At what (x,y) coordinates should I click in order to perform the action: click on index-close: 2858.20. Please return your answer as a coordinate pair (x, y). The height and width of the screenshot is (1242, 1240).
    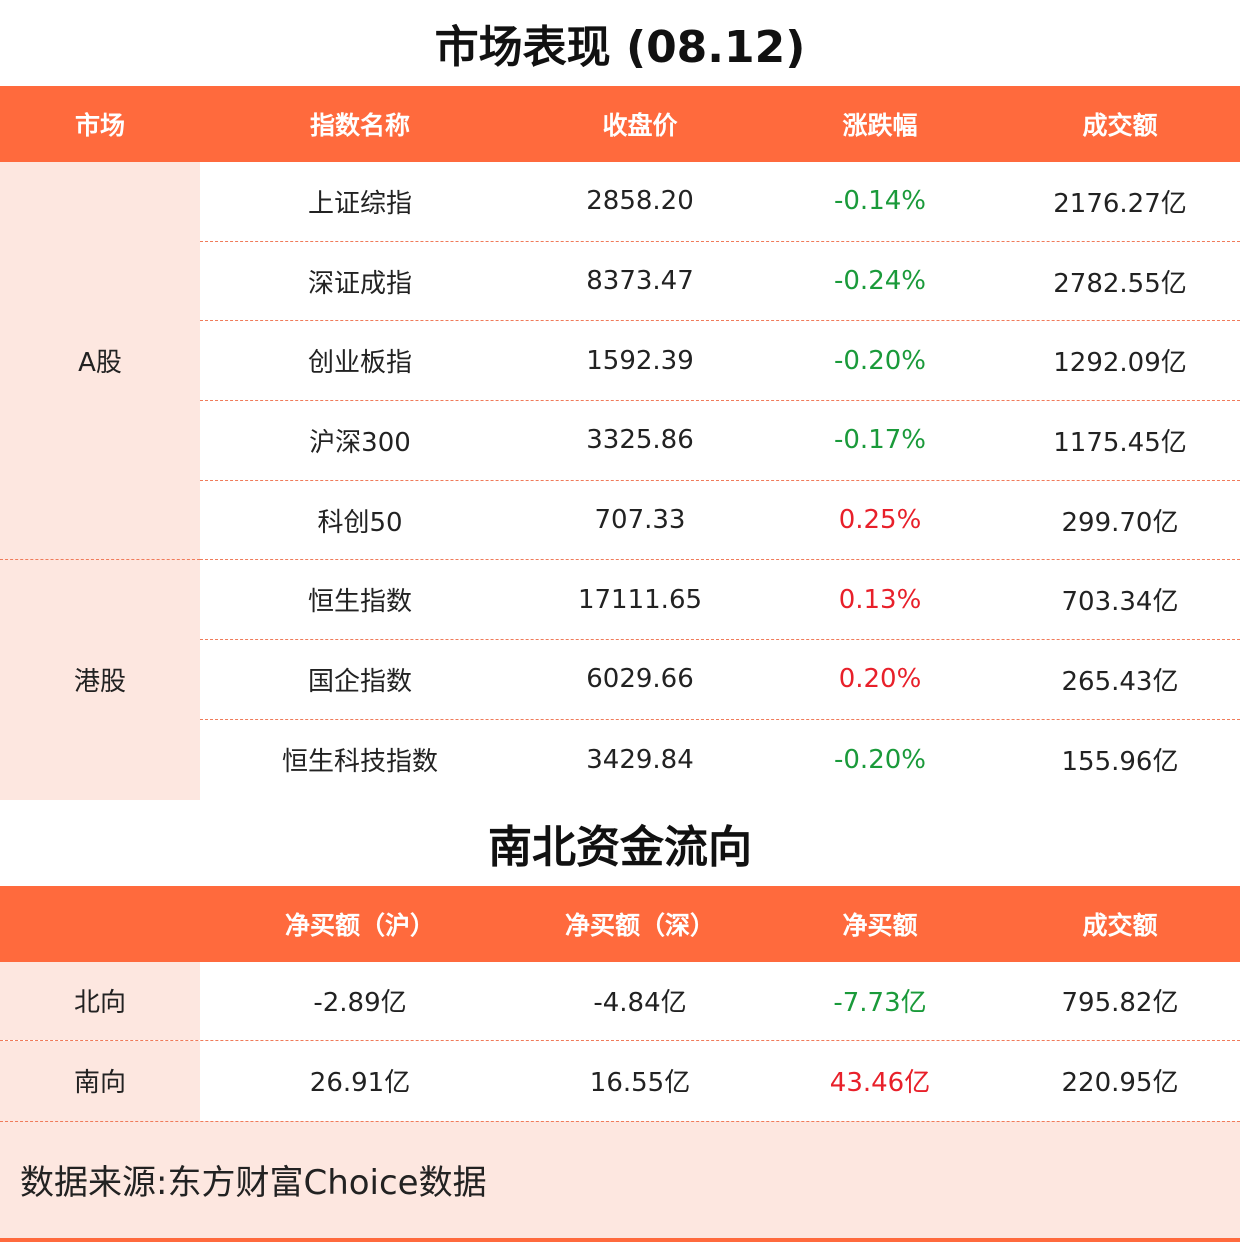
    Looking at the image, I should click on (640, 201).